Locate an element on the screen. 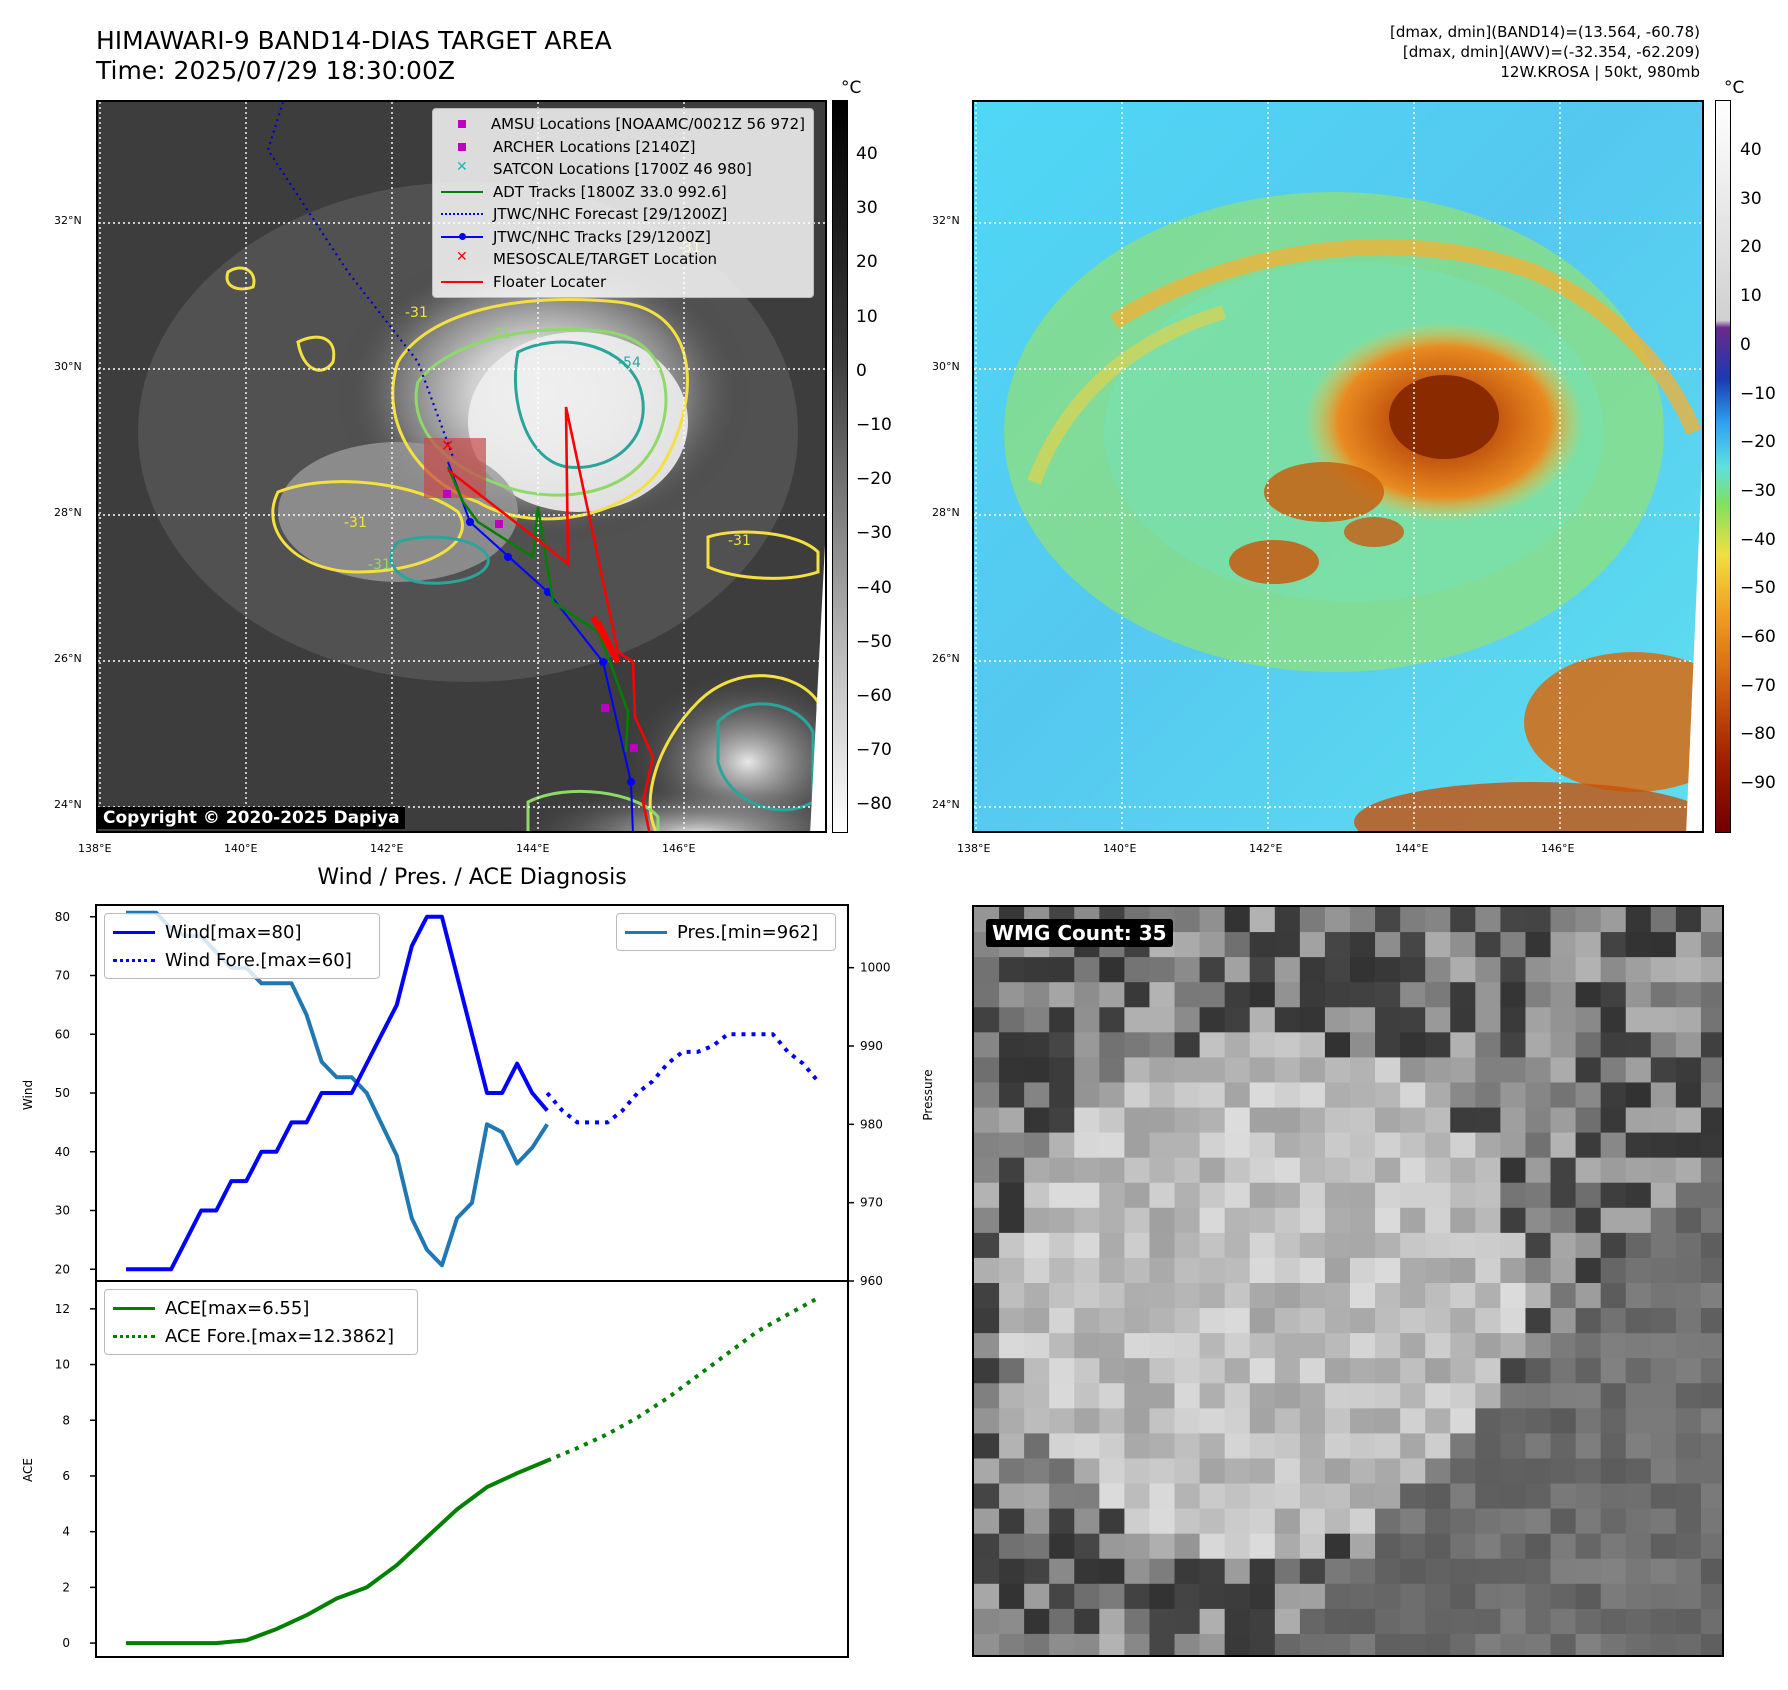  wind-series-line is located at coordinates (337, 1093).